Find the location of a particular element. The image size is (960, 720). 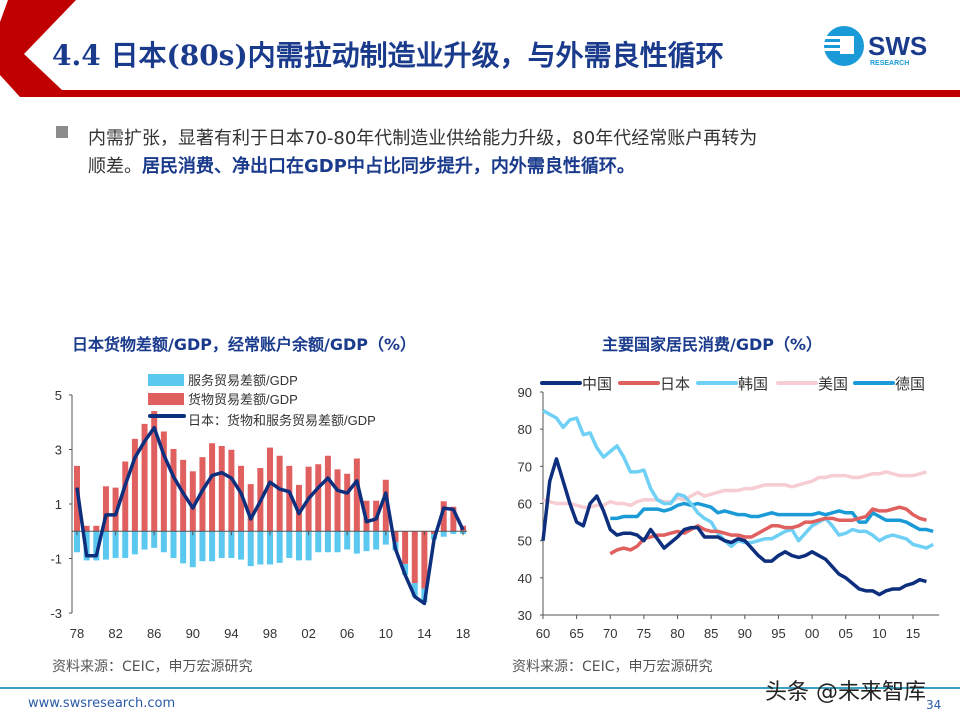

x-tick-label: 86 is located at coordinates (154, 633).